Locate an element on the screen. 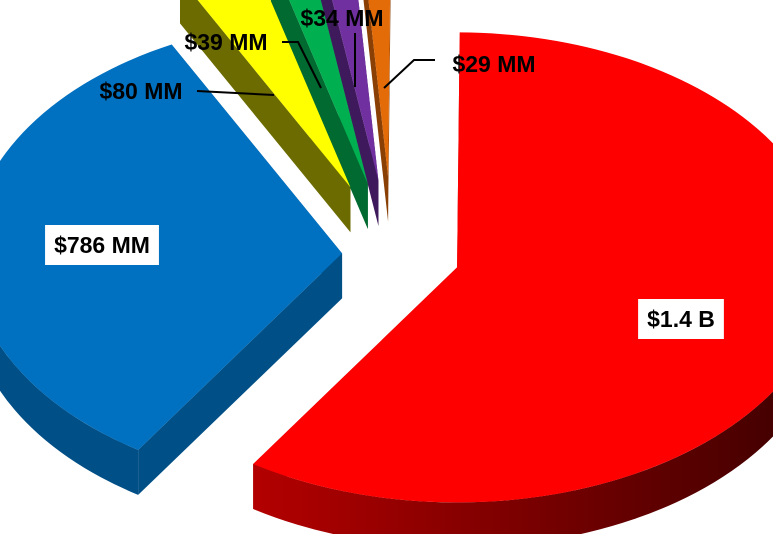  data-label-6: $29 MM is located at coordinates (493, 64).